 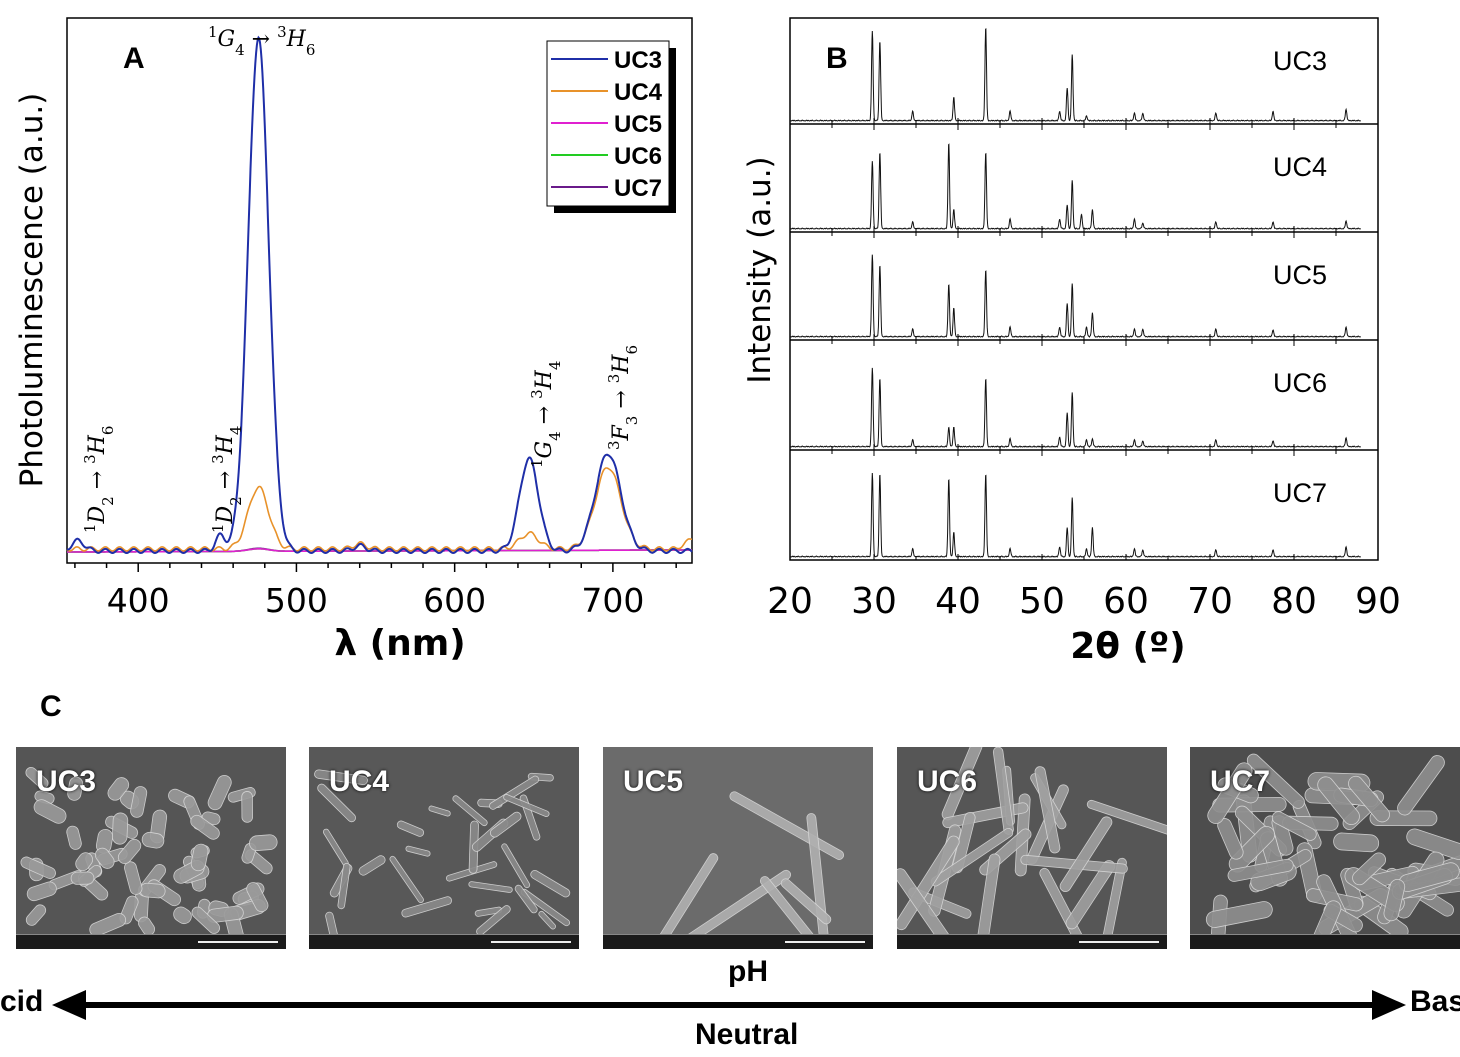 What do you see at coordinates (1126, 601) in the screenshot?
I see `x-tick-label: 60` at bounding box center [1126, 601].